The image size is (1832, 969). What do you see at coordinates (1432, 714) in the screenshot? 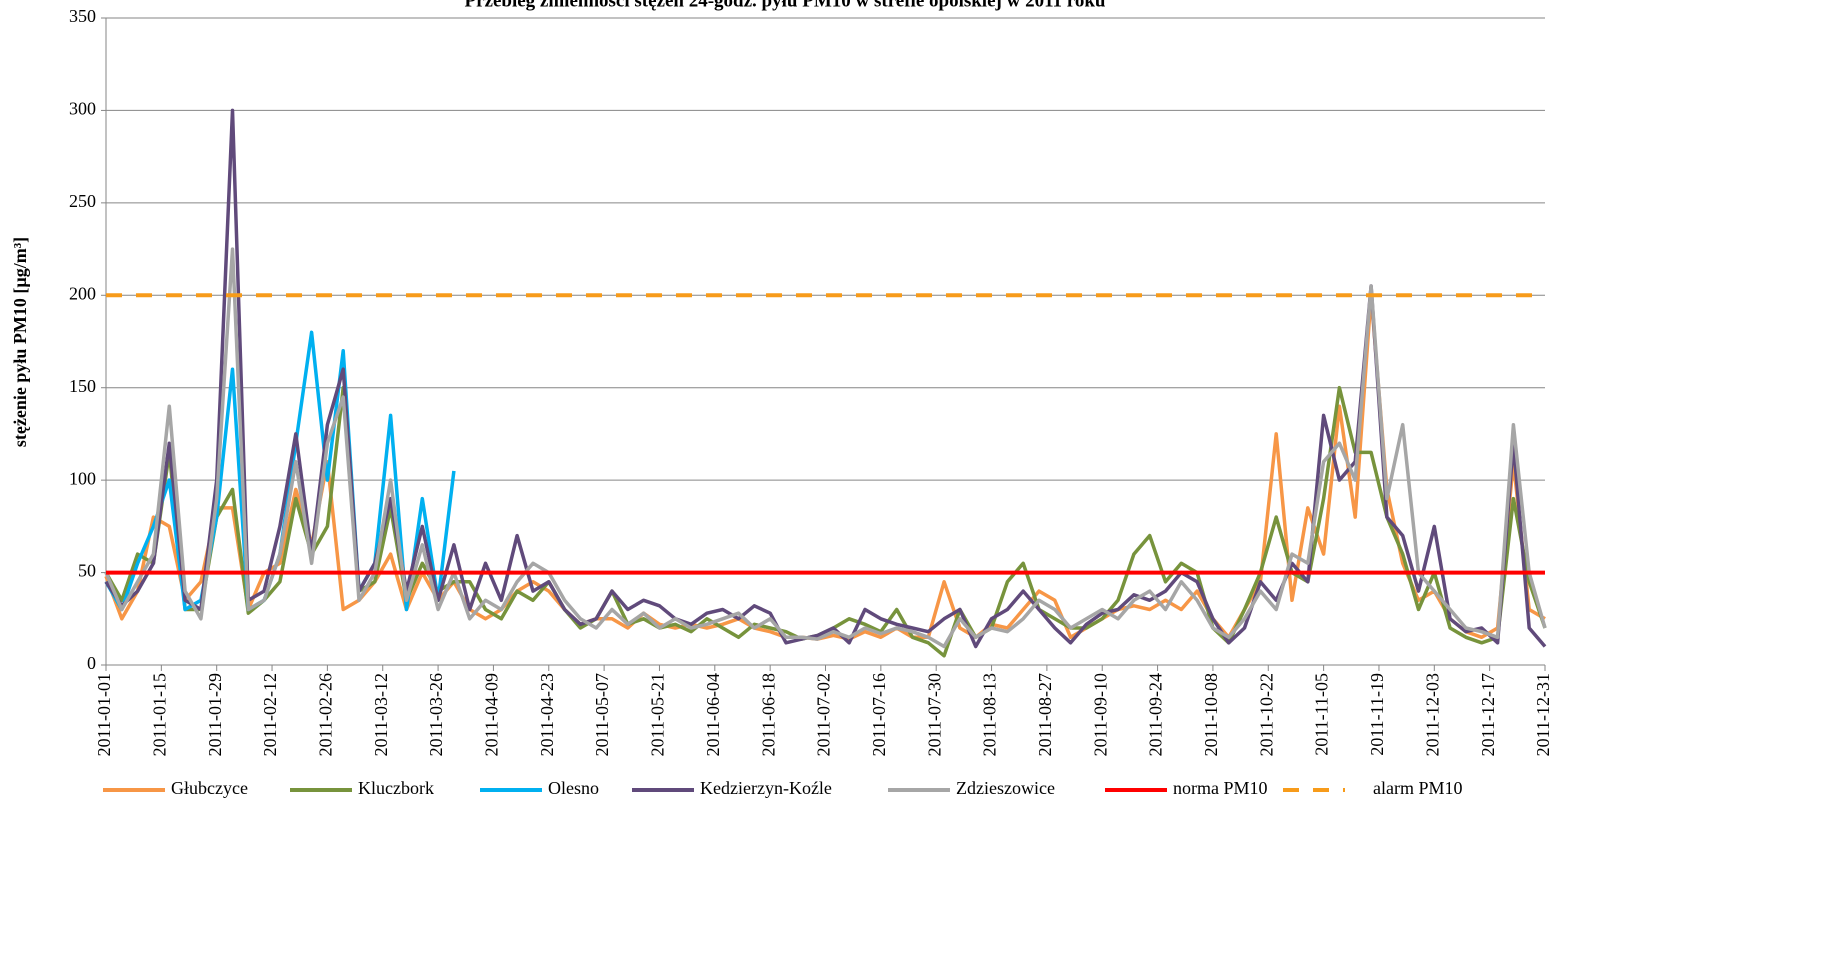
I see `x-tick-label: 2011-12-03` at bounding box center [1432, 714].